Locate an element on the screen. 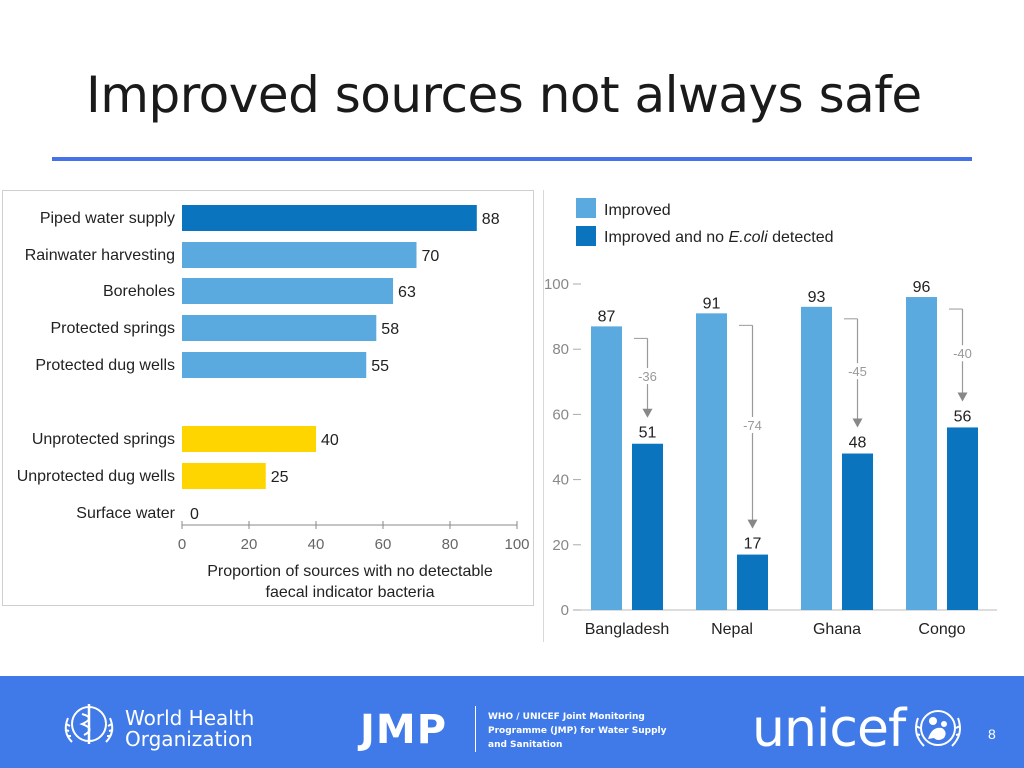  value-label-improved: 91 is located at coordinates (712, 303).